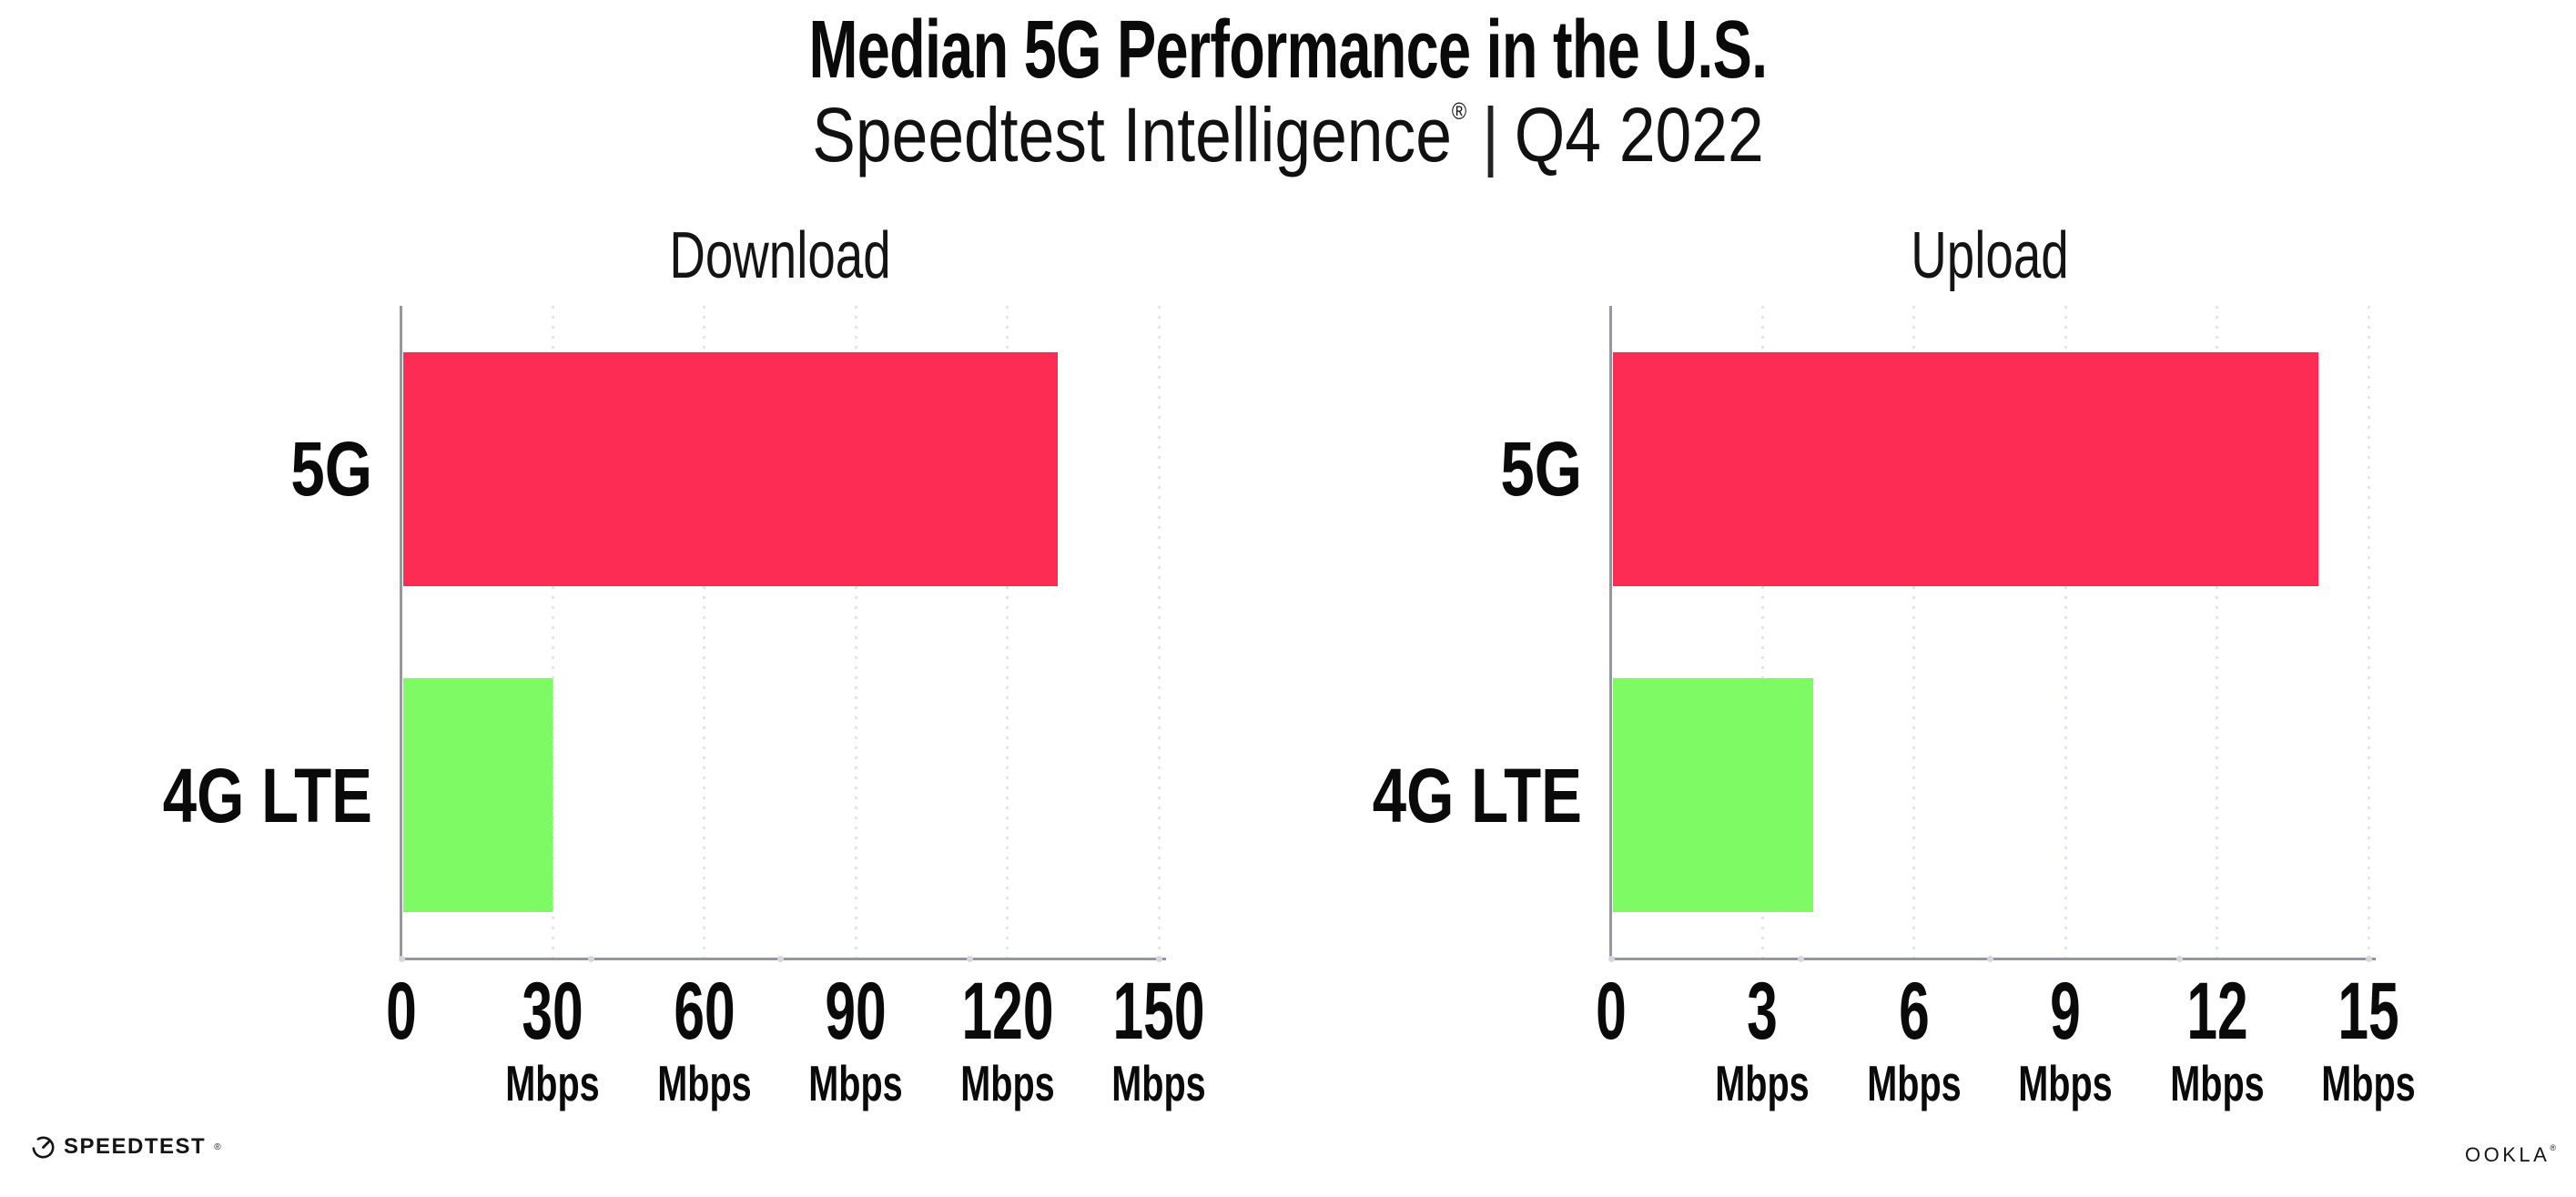 The height and width of the screenshot is (1197, 2576). What do you see at coordinates (217, 1146) in the screenshot?
I see `speedtest-trademark-icon: ®` at bounding box center [217, 1146].